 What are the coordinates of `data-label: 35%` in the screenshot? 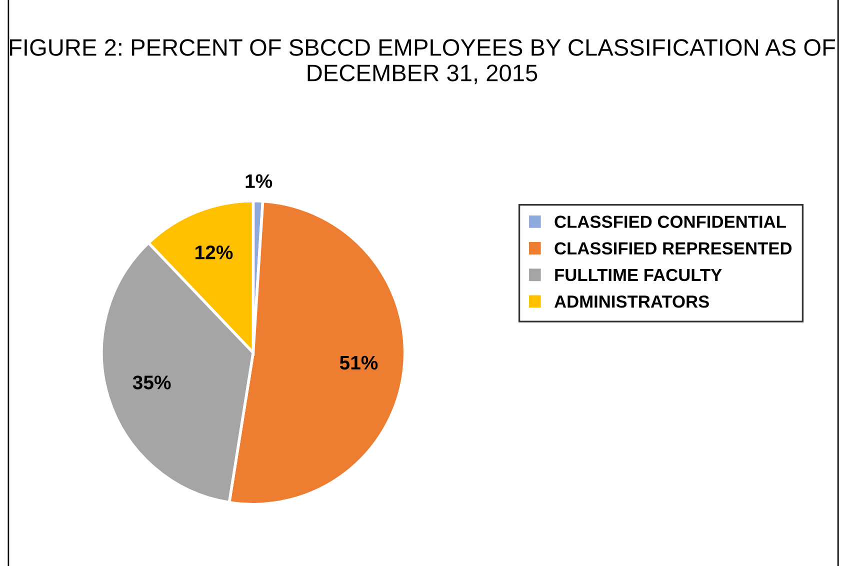 It's located at (151, 383).